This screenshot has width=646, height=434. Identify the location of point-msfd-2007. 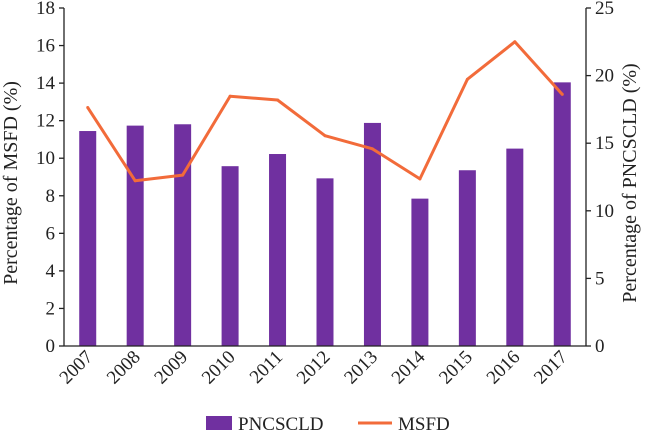
(88, 108).